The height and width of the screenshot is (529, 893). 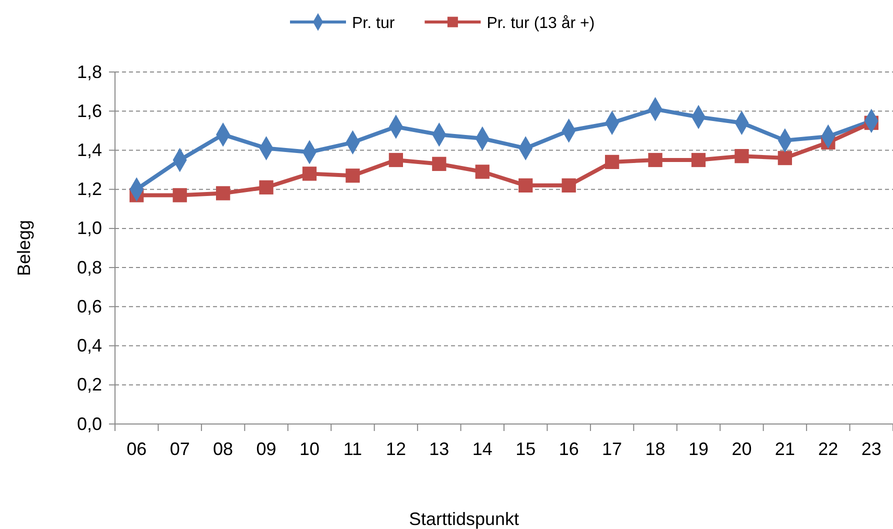 I want to click on y-tick-label: 1,0, so click(x=89, y=228).